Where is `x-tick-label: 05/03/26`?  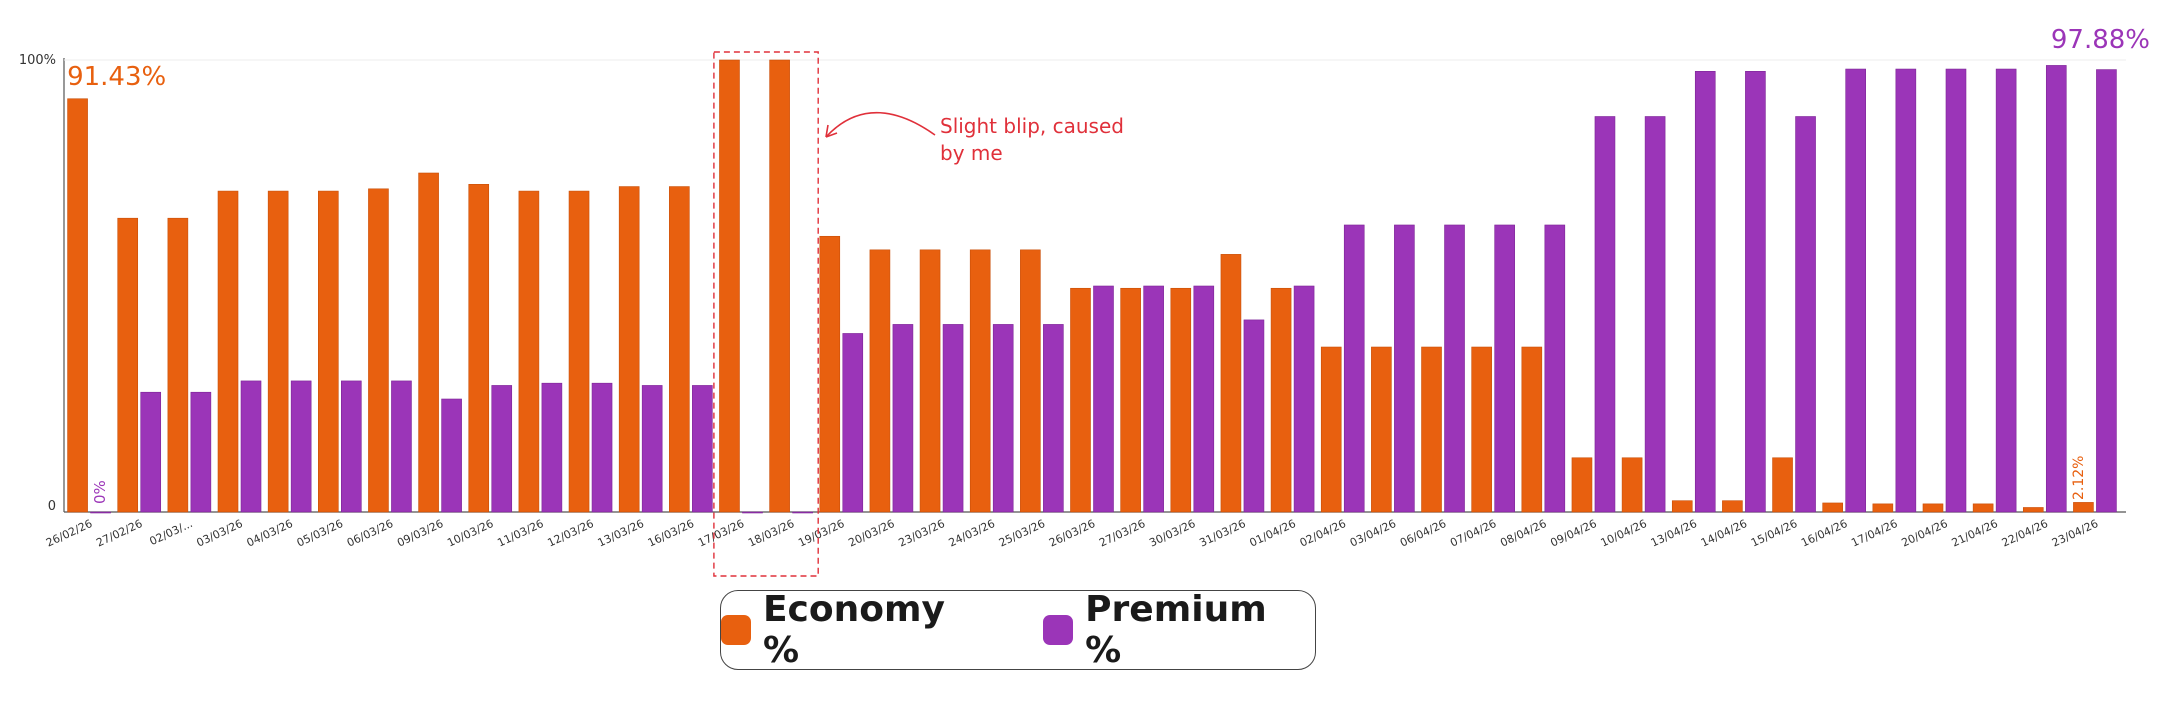
x-tick-label: 05/03/26 is located at coordinates (320, 533).